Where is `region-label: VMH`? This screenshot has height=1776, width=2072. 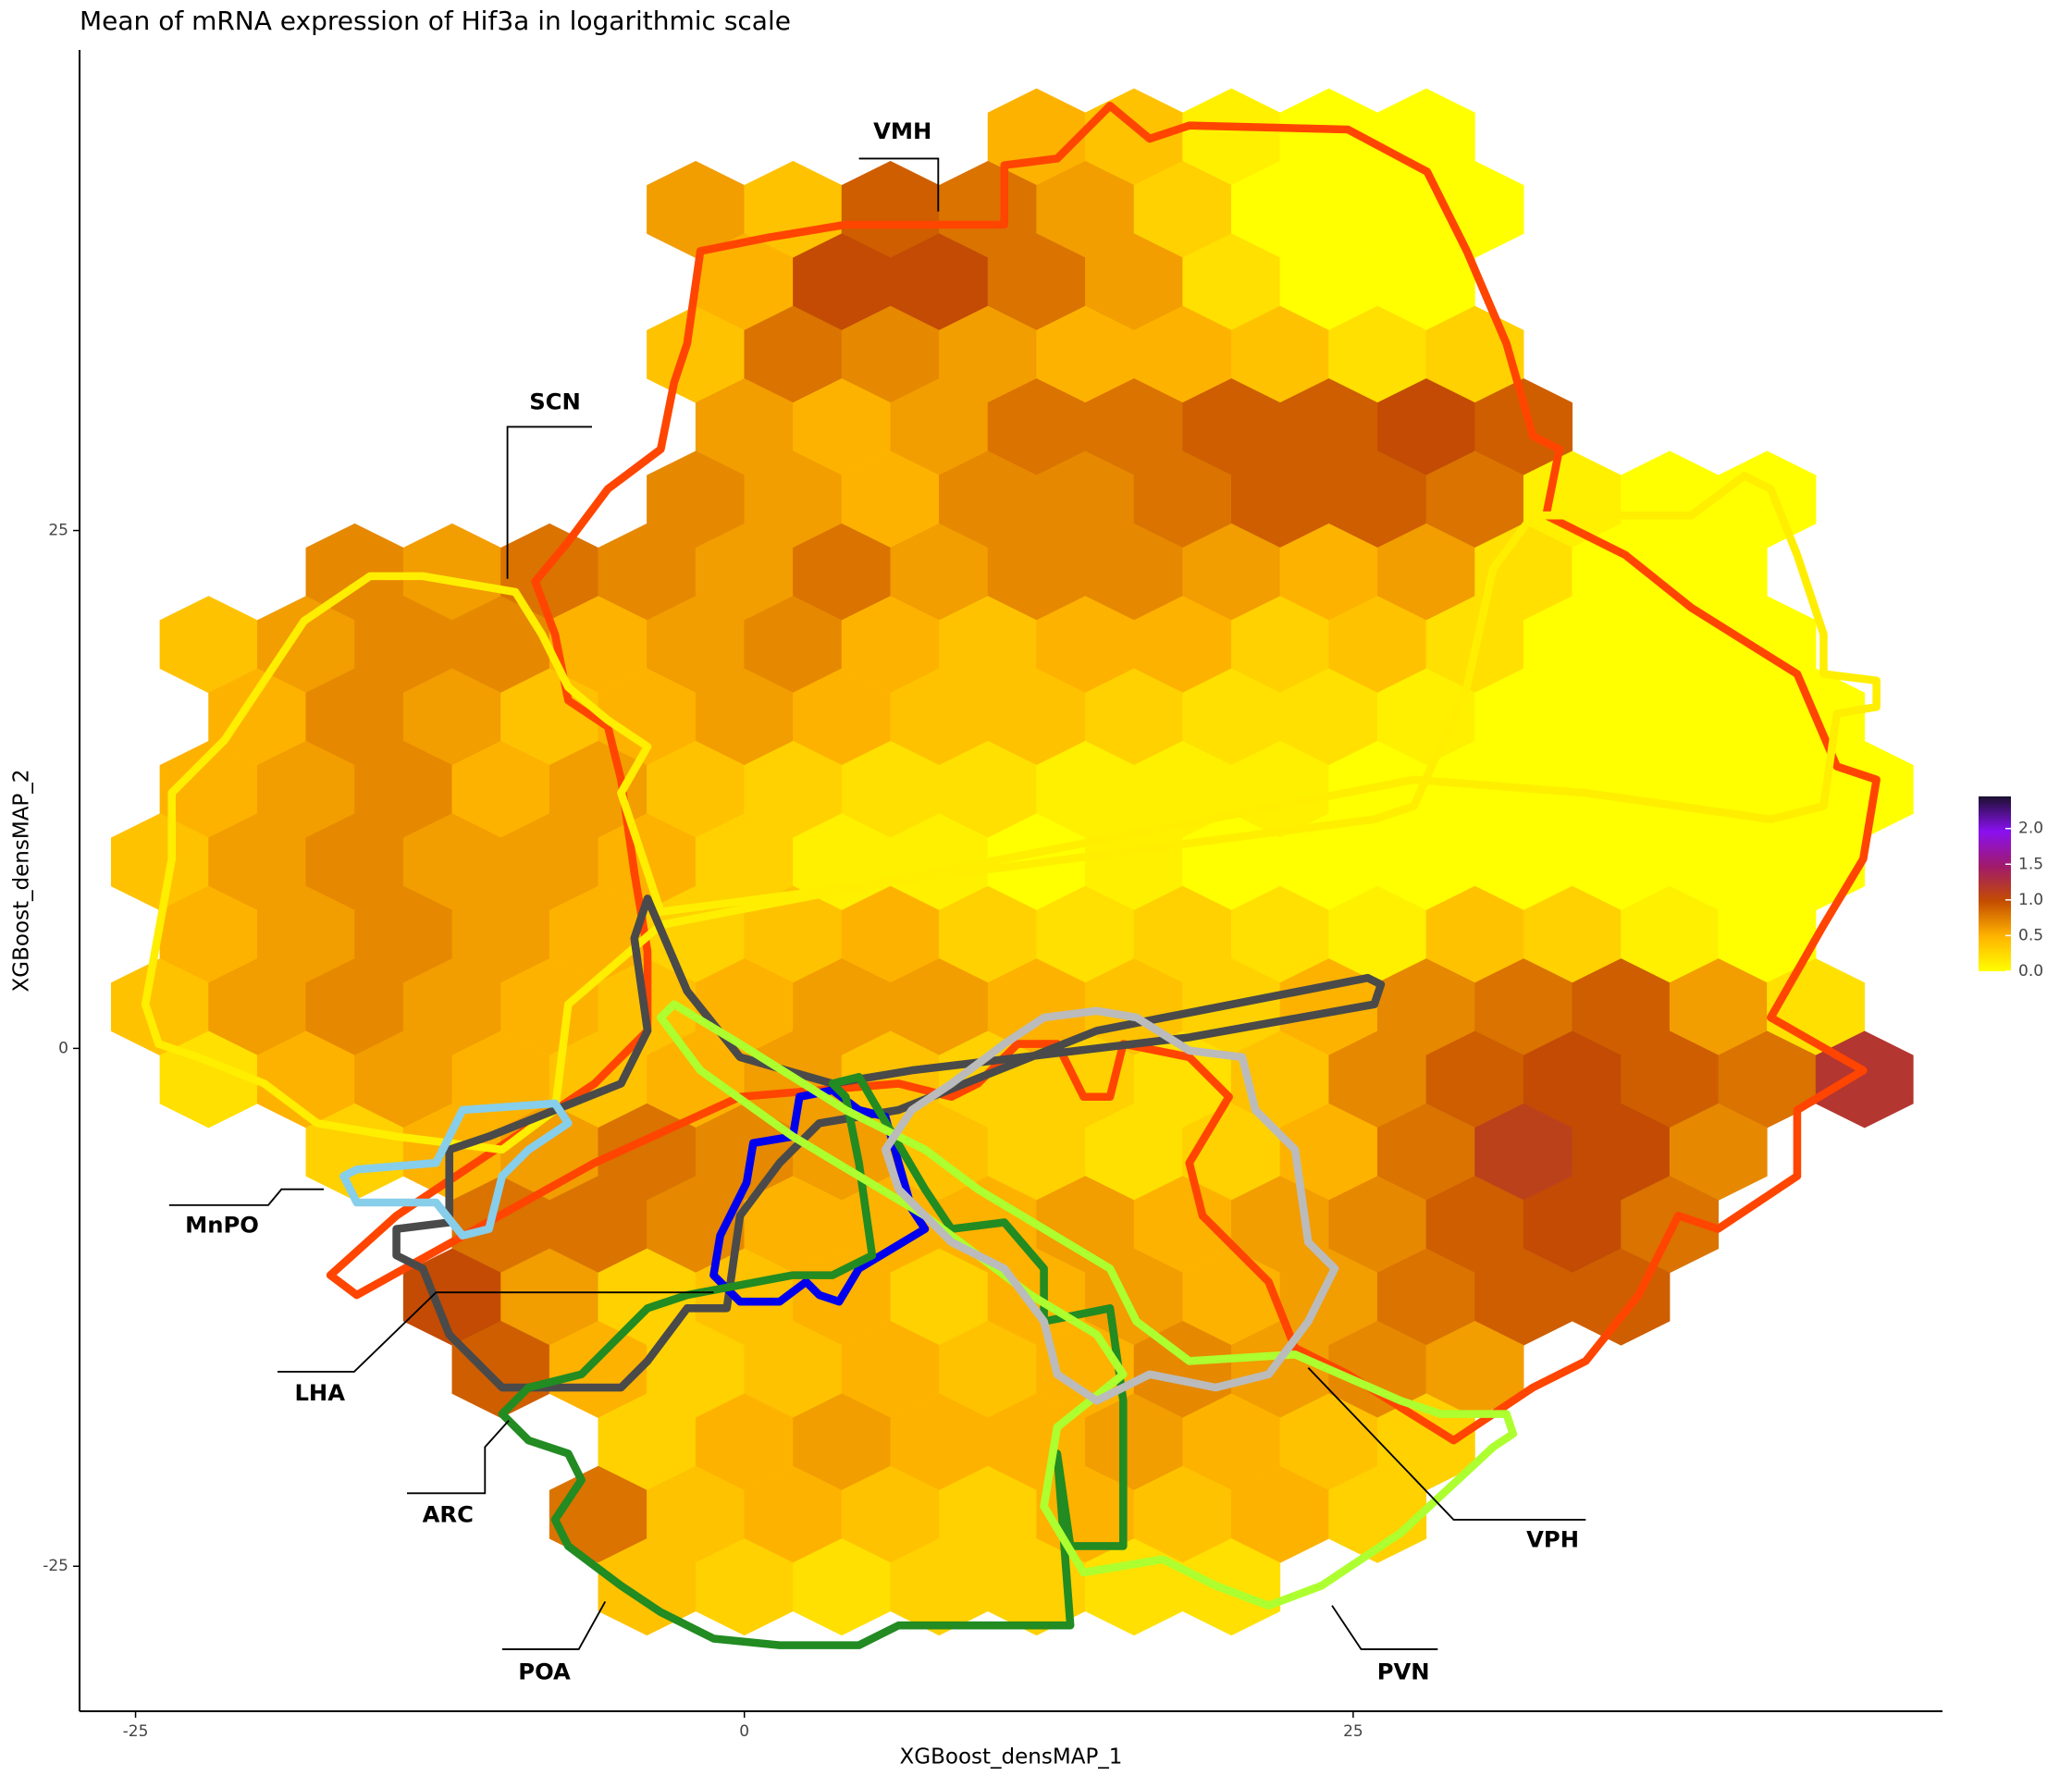
region-label: VMH is located at coordinates (902, 131).